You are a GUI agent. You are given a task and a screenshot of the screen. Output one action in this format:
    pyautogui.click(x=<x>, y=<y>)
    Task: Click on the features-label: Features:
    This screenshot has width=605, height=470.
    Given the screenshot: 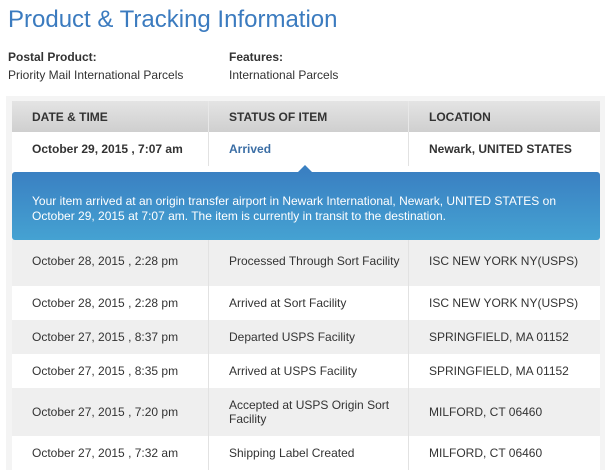 What is the action you would take?
    pyautogui.click(x=256, y=57)
    